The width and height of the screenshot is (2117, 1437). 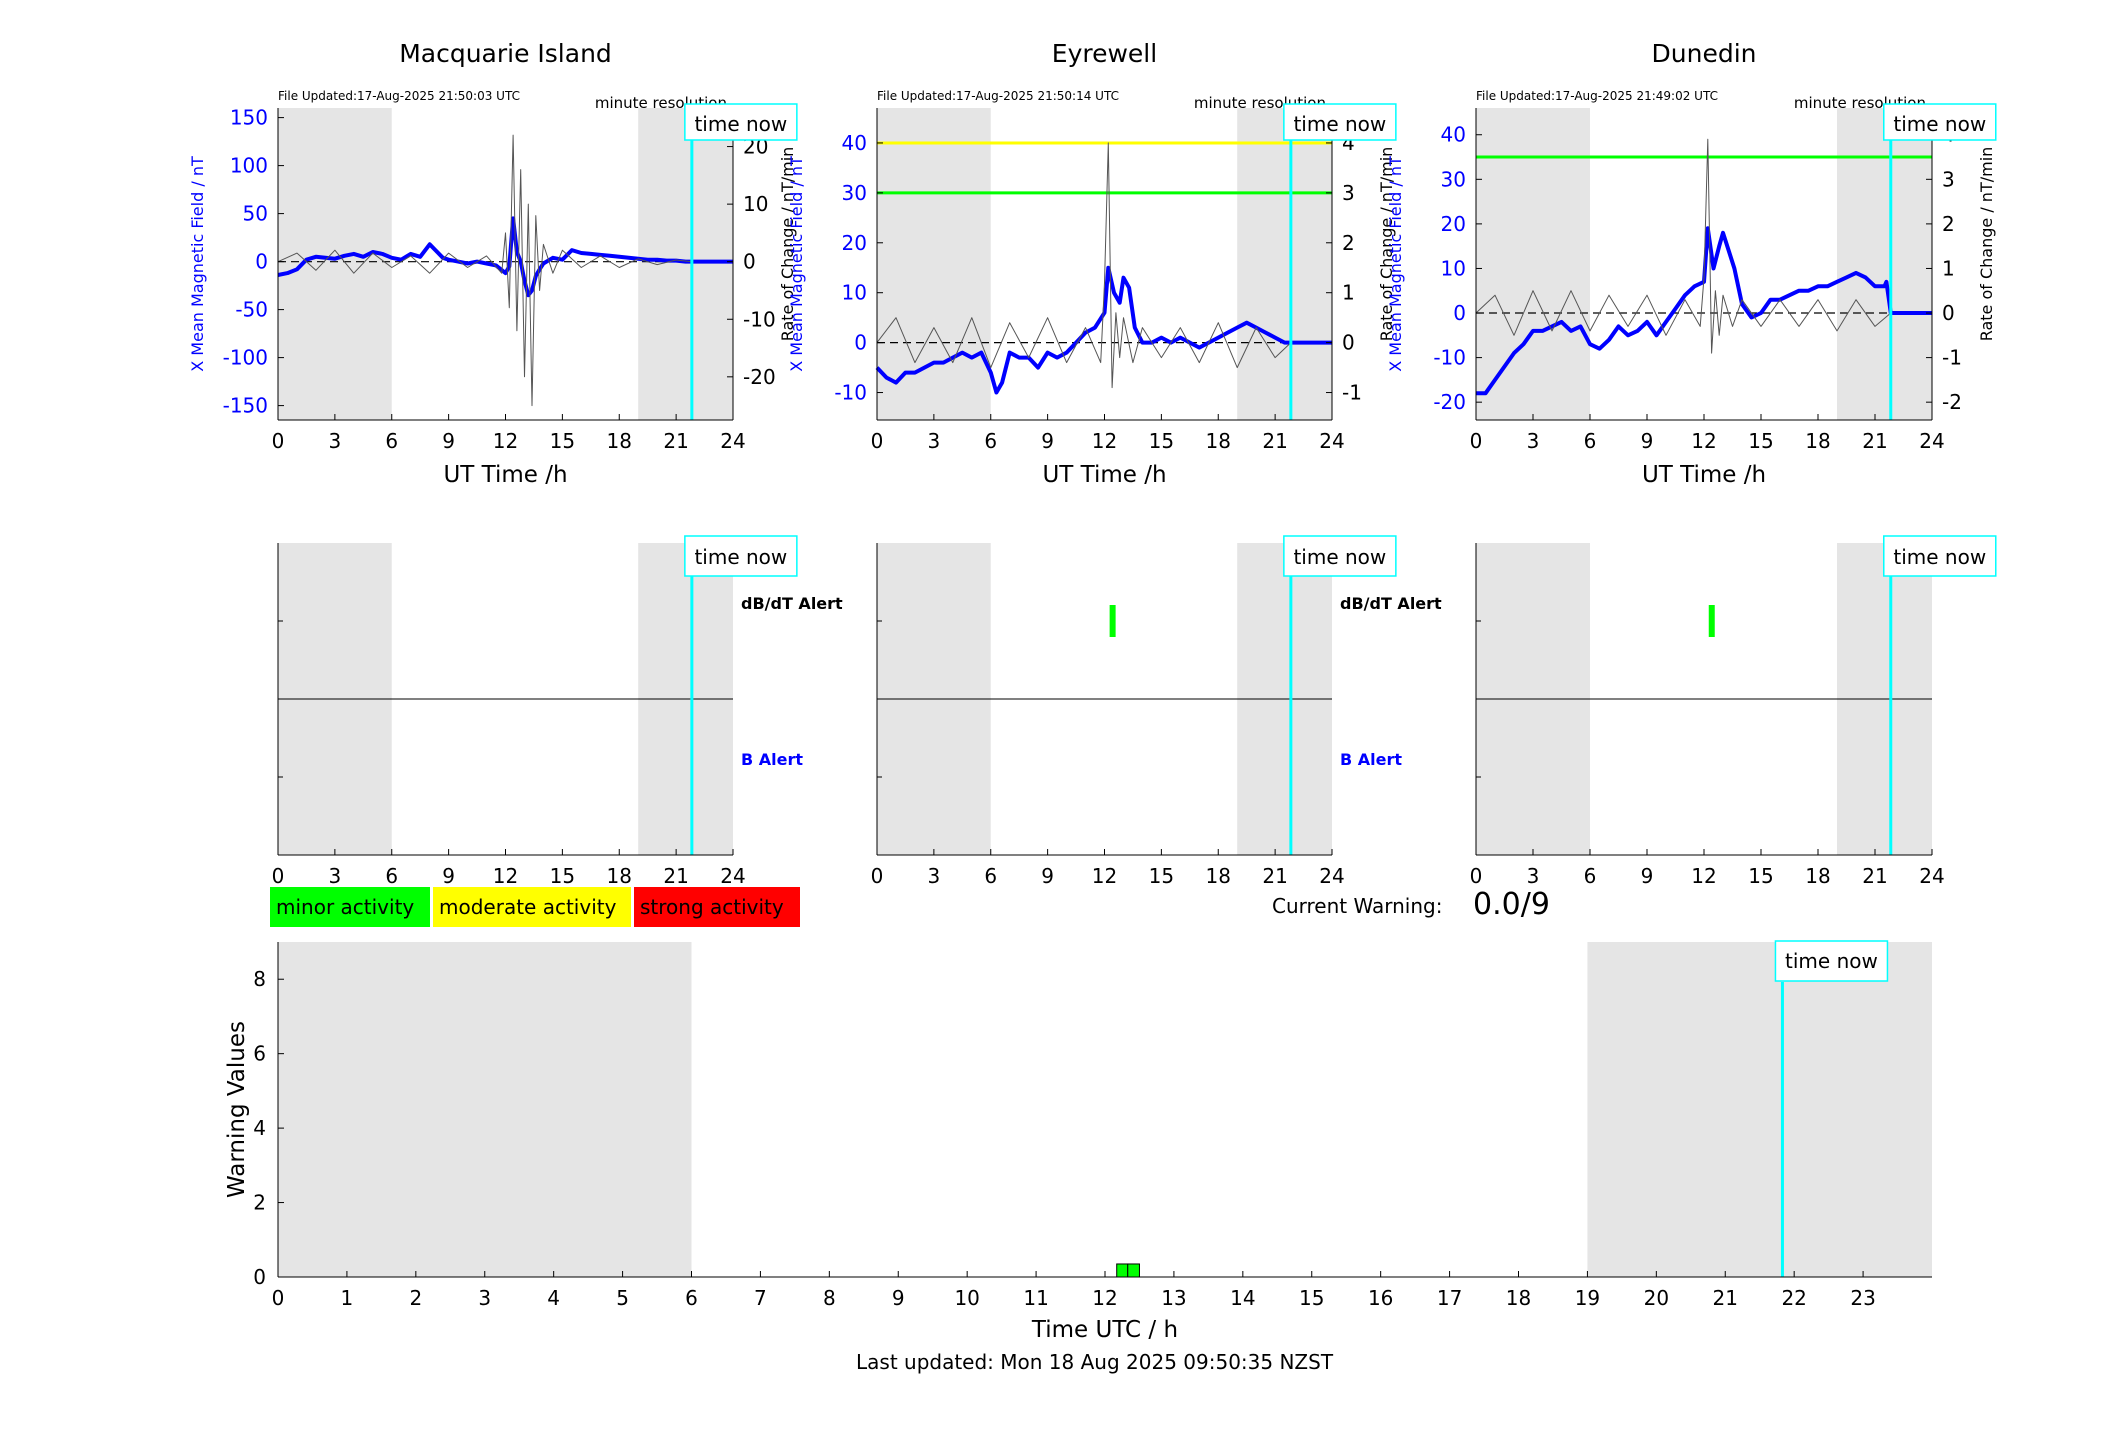 What do you see at coordinates (1511, 904) in the screenshot?
I see `current-warning-value: 0.0/9` at bounding box center [1511, 904].